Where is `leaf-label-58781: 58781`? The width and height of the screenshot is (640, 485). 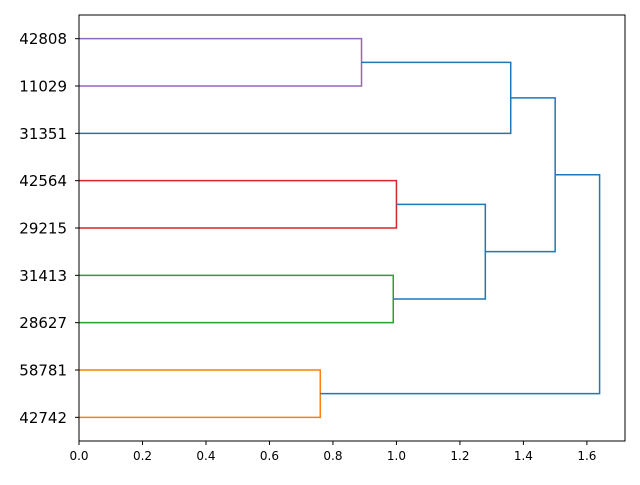 leaf-label-58781: 58781 is located at coordinates (43, 371).